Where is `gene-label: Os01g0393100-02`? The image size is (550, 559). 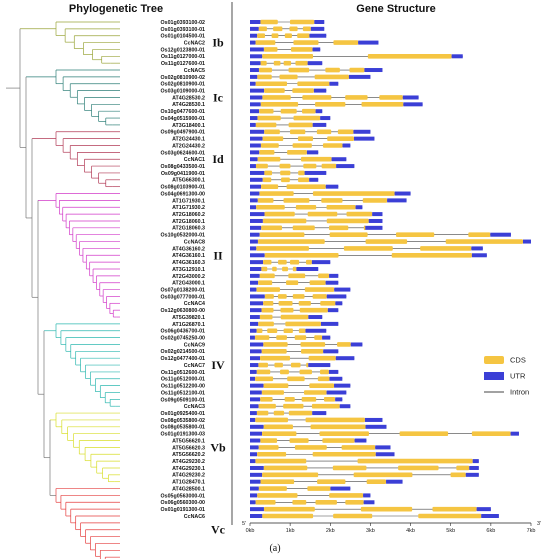 gene-label: Os01g0393100-02 is located at coordinates (183, 23).